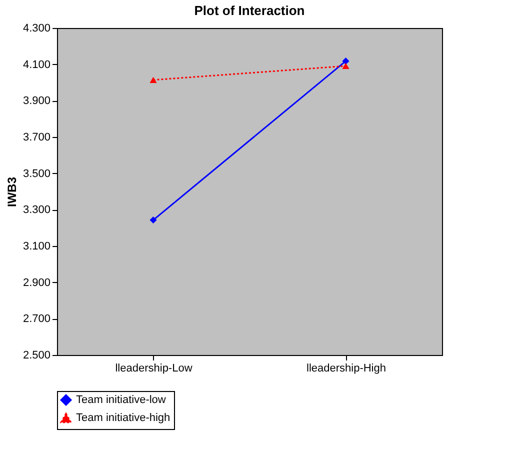 The width and height of the screenshot is (505, 475). What do you see at coordinates (153, 368) in the screenshot?
I see `x-tick-label: lleadership-Low` at bounding box center [153, 368].